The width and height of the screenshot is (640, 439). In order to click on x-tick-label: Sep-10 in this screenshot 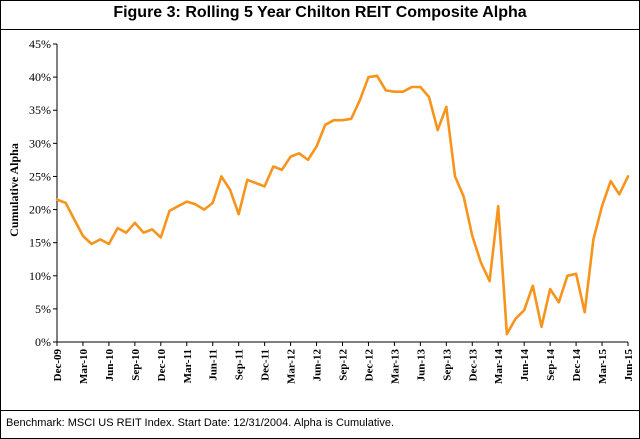, I will do `click(136, 365)`.